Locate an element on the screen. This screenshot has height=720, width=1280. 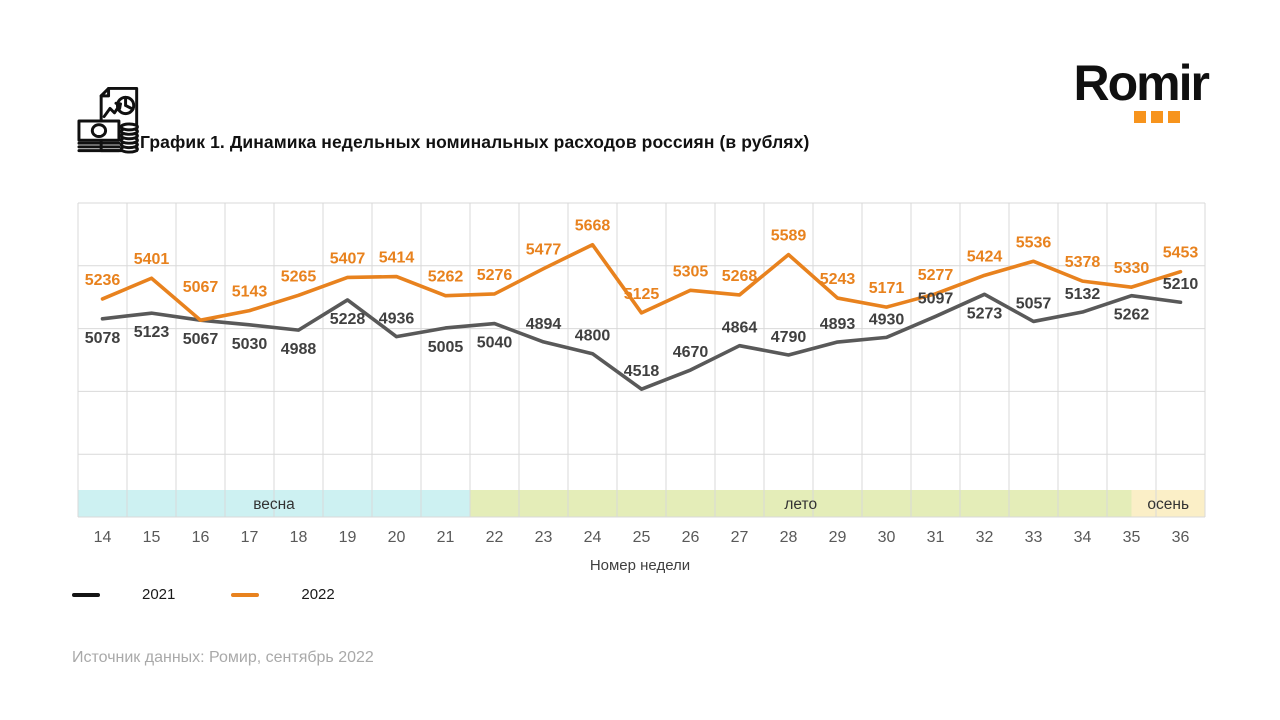
svg-text: 20 is located at coordinates (397, 537).